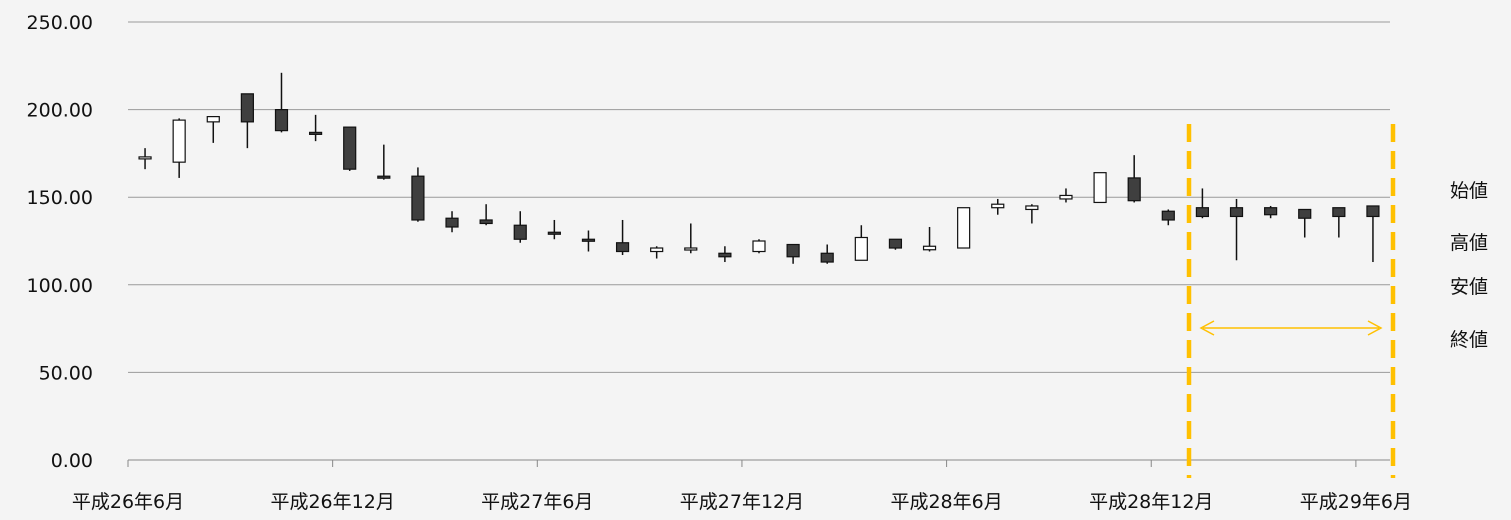 Image resolution: width=1511 pixels, height=520 pixels. Describe the element at coordinates (537, 502) in the screenshot. I see `x-tick-label: 平成27年6月` at that location.